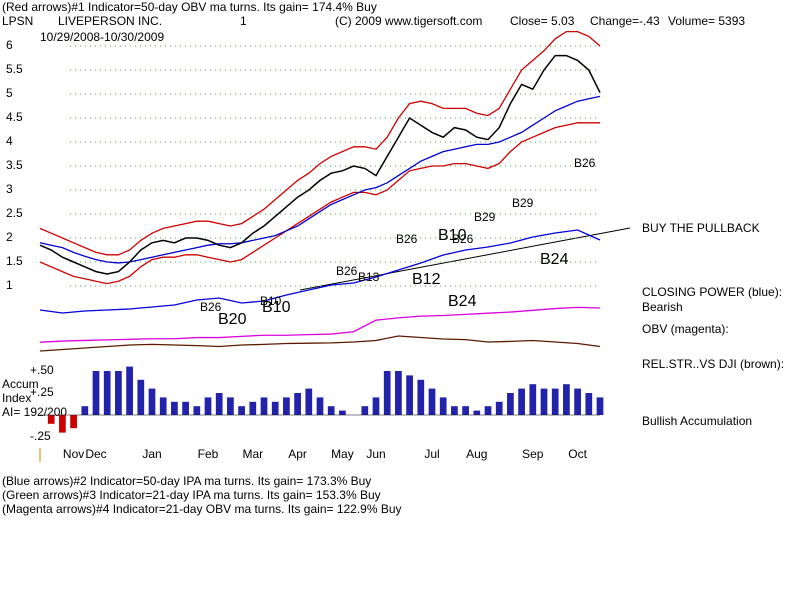 Image resolution: width=800 pixels, height=600 pixels. Describe the element at coordinates (697, 421) in the screenshot. I see `label: Bullish Accumulation` at that location.